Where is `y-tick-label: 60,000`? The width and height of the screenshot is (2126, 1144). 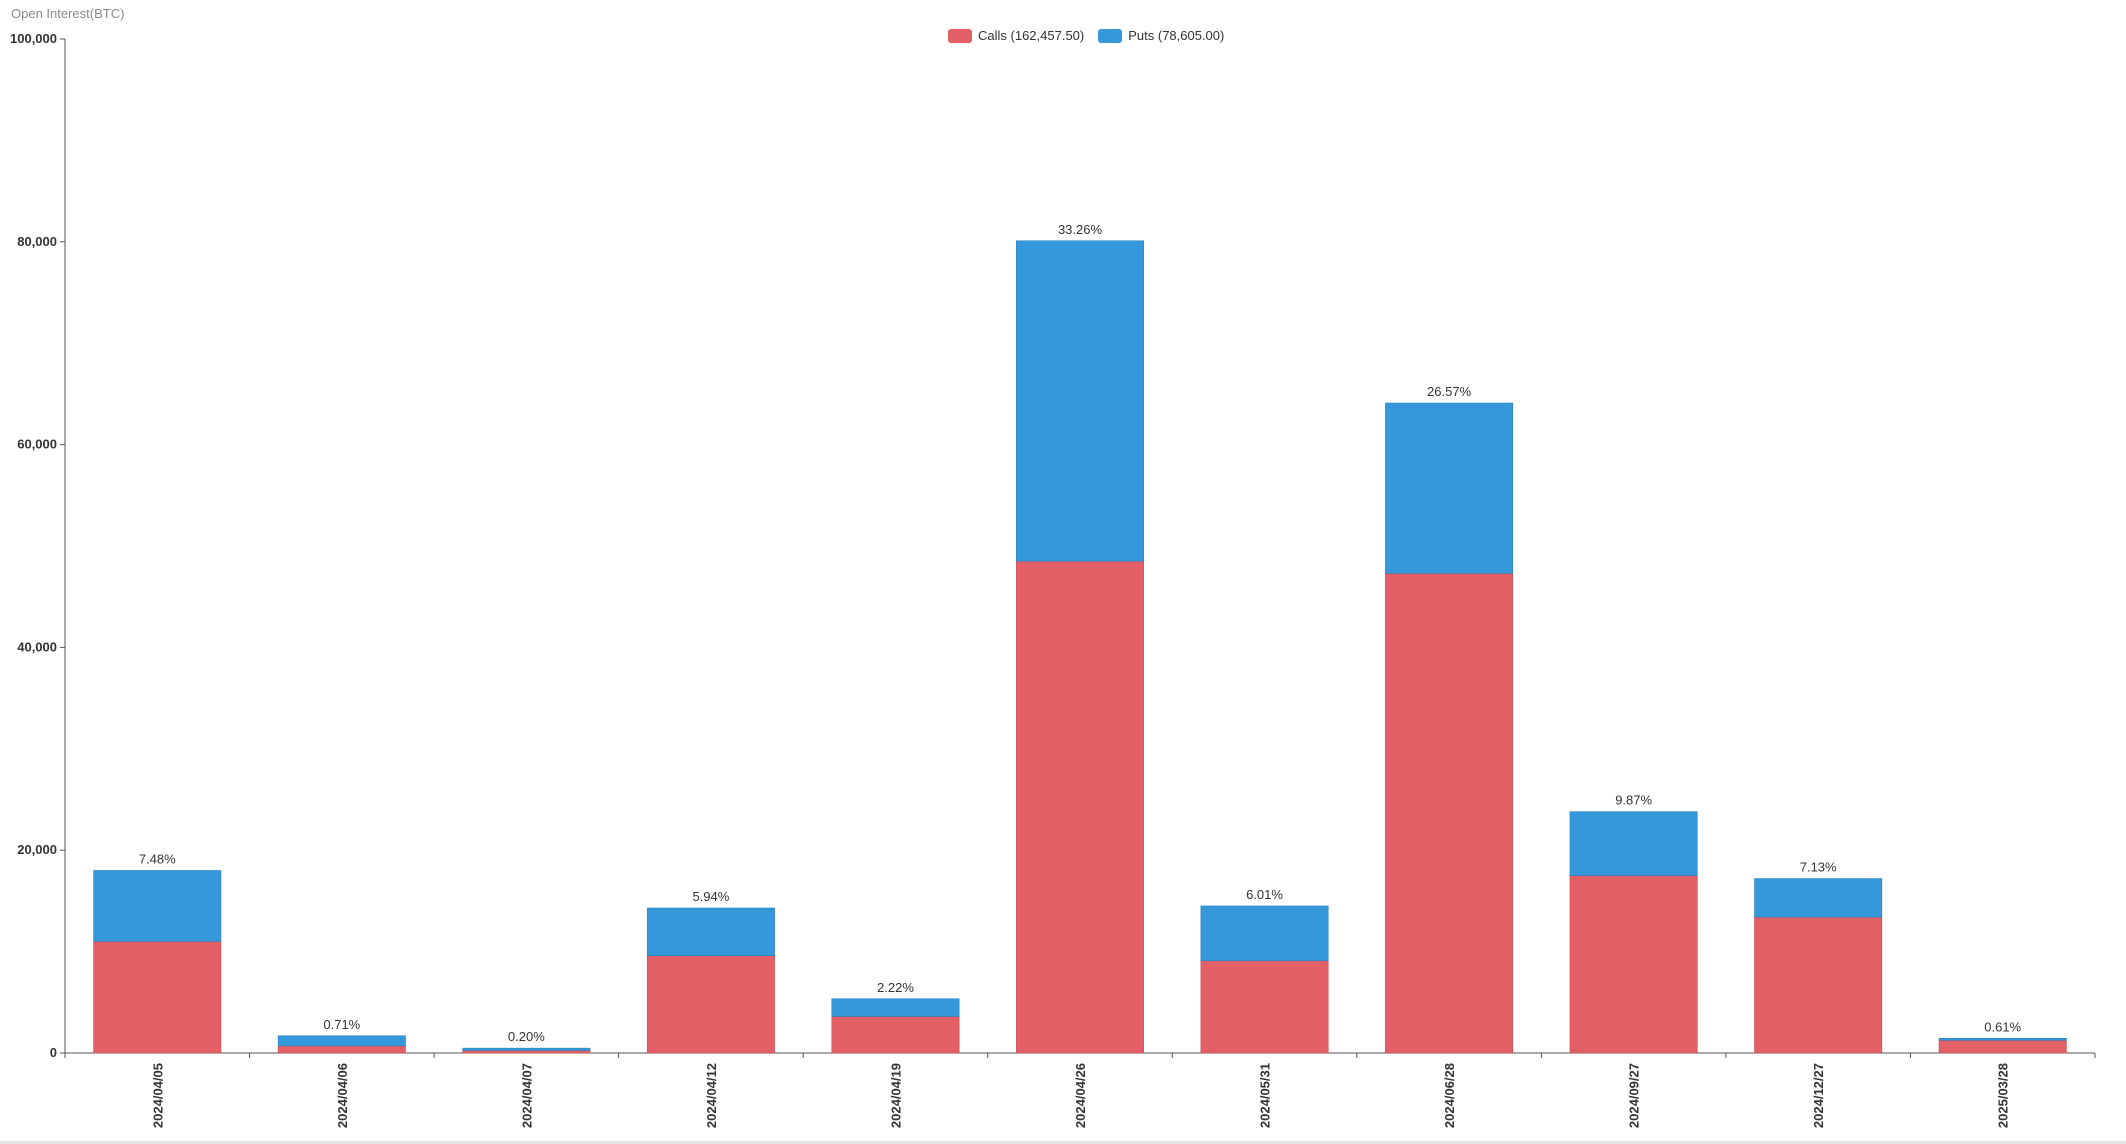 y-tick-label: 60,000 is located at coordinates (37, 444).